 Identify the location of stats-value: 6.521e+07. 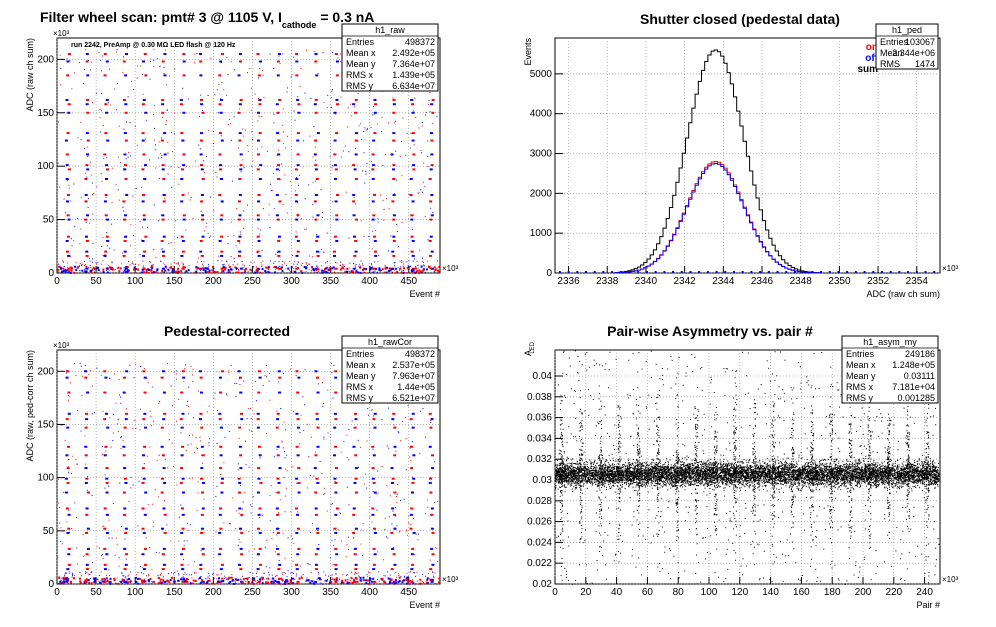
(413, 398).